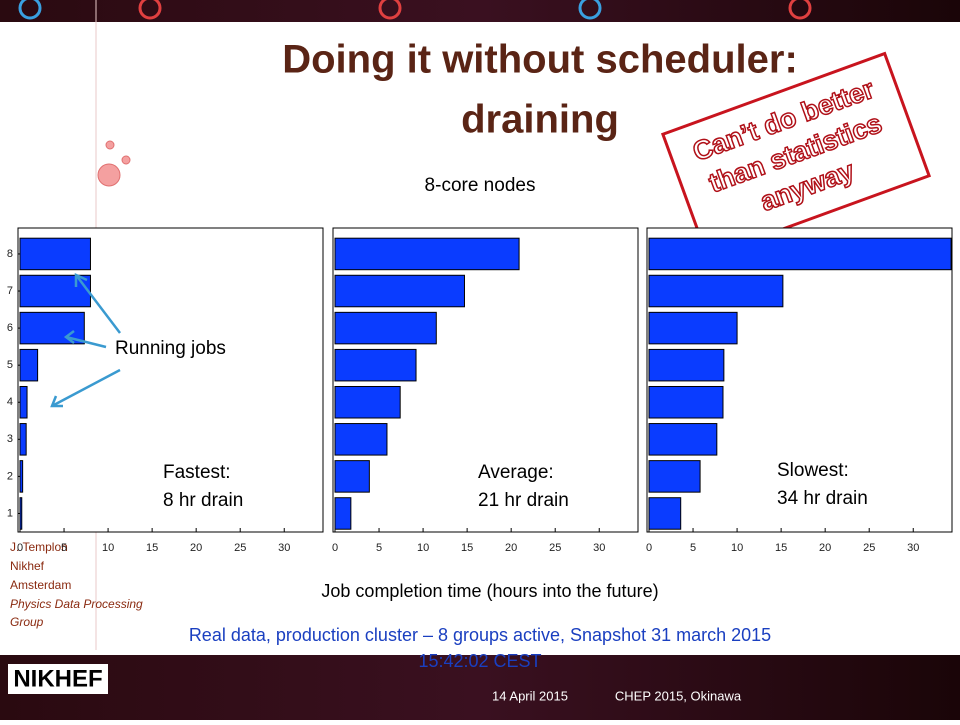 The image size is (960, 725). I want to click on y-tick-label: 1, so click(10, 513).